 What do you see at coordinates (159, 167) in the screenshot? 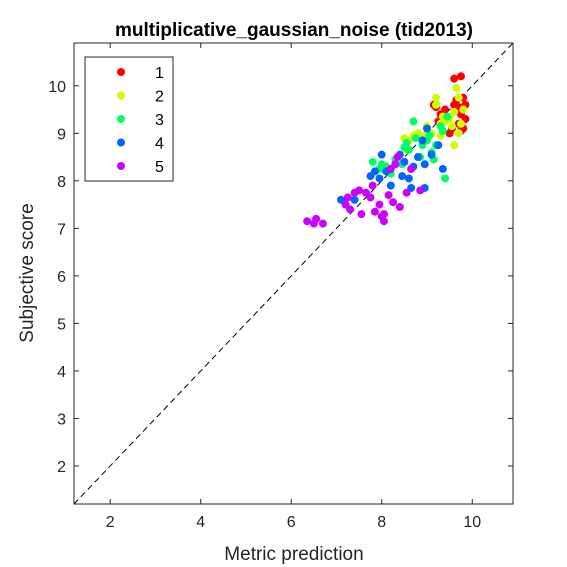
I see `legend-label-5: 5` at bounding box center [159, 167].